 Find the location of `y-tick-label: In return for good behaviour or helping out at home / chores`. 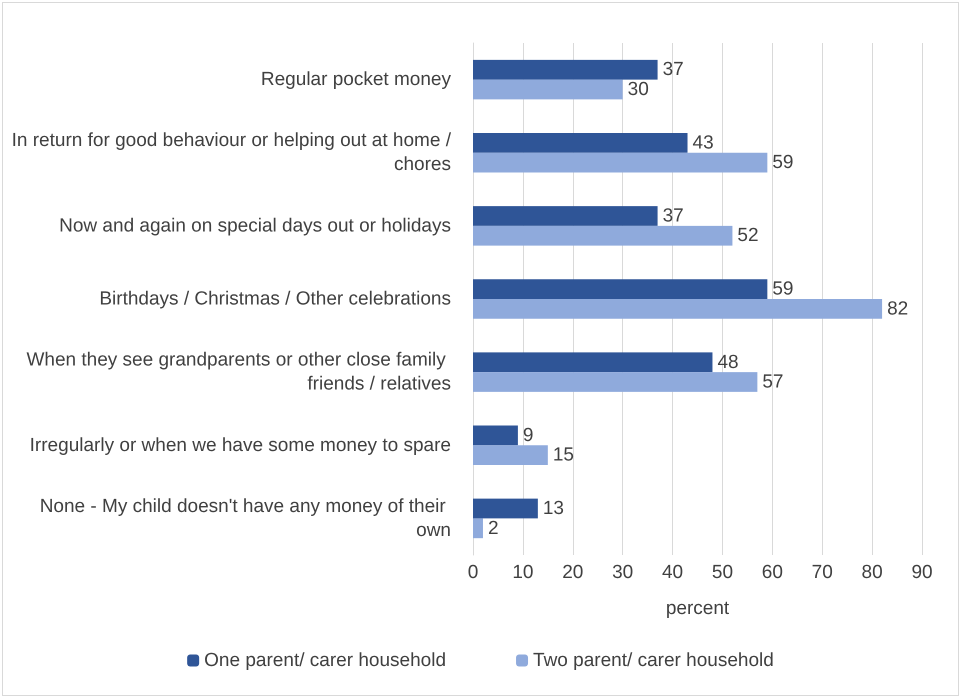

y-tick-label: In return for good behaviour or helping out at home / chores is located at coordinates (232, 153).